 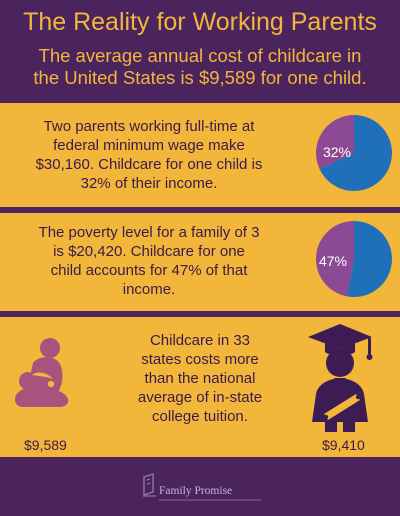 What do you see at coordinates (343, 445) in the screenshot?
I see `tuition-cost-amount: $9,410` at bounding box center [343, 445].